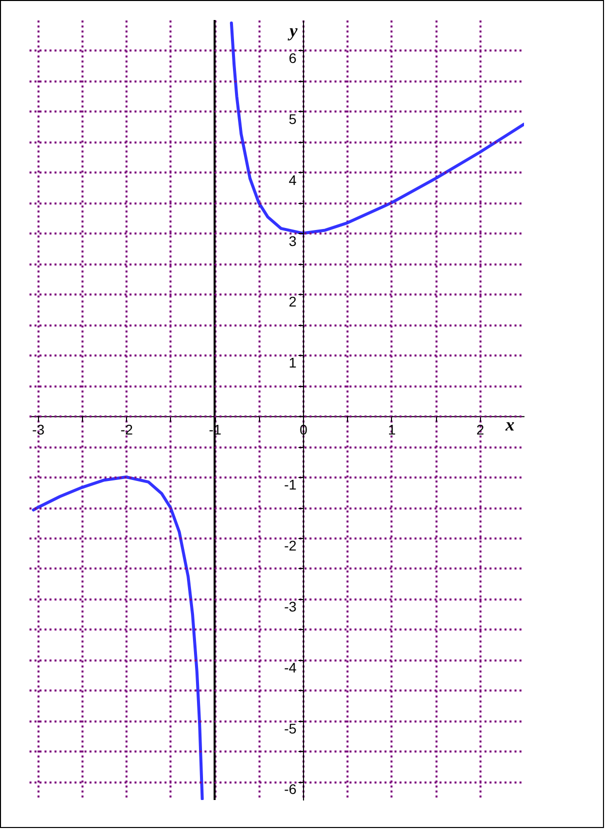 The image size is (608, 832). Describe the element at coordinates (292, 180) in the screenshot. I see `y-tick-label: 4` at that location.